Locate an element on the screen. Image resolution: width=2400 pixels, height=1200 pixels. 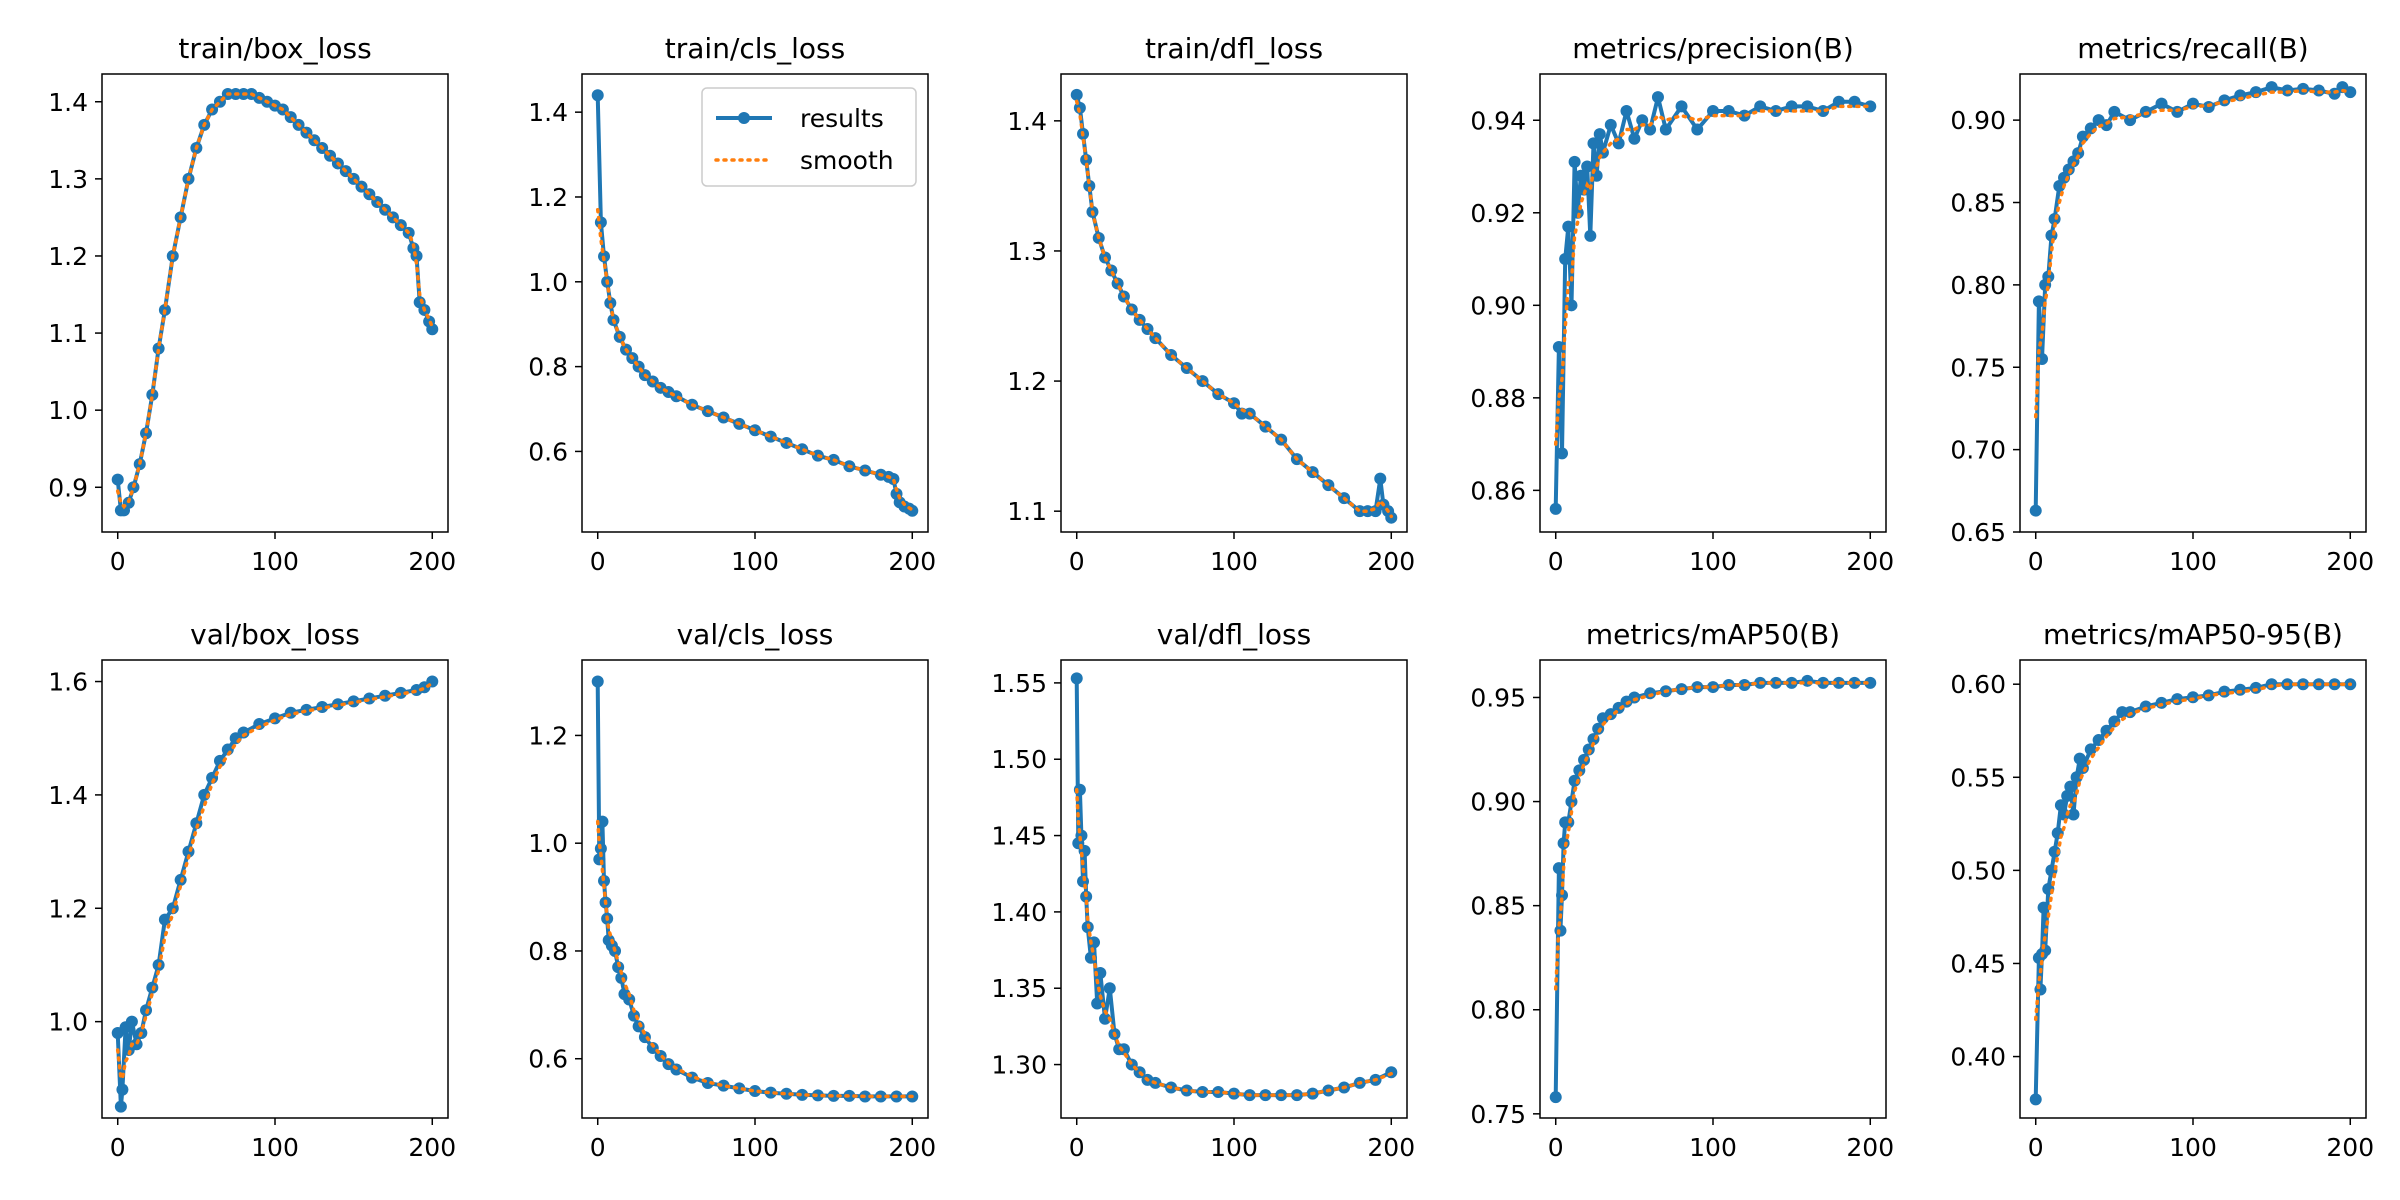
y-tick-label: 0.92 is located at coordinates (1498, 213).